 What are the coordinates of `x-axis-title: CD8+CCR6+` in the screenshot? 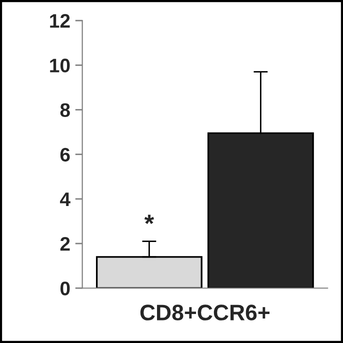 It's located at (205, 312).